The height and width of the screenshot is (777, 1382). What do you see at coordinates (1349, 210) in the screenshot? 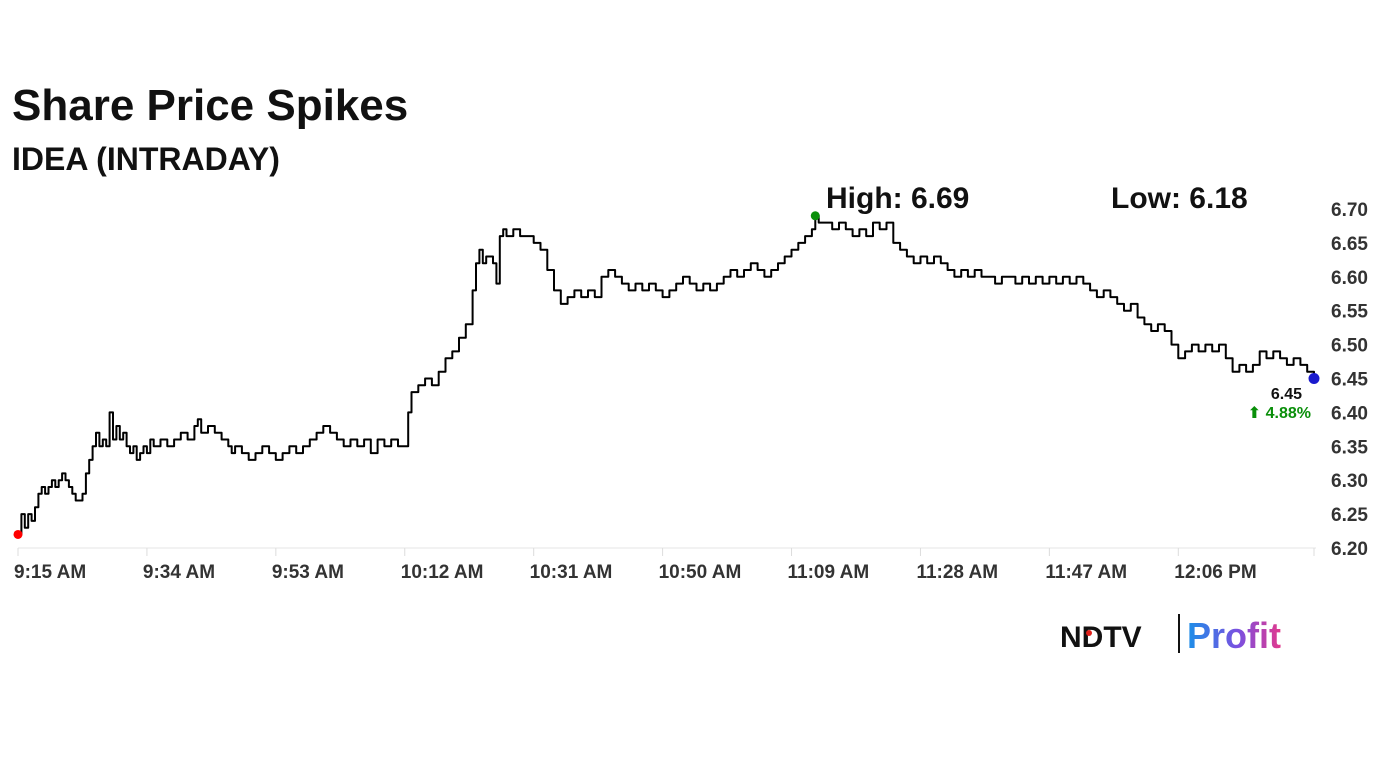
I see `y-tick-label: 6.70` at bounding box center [1349, 210].